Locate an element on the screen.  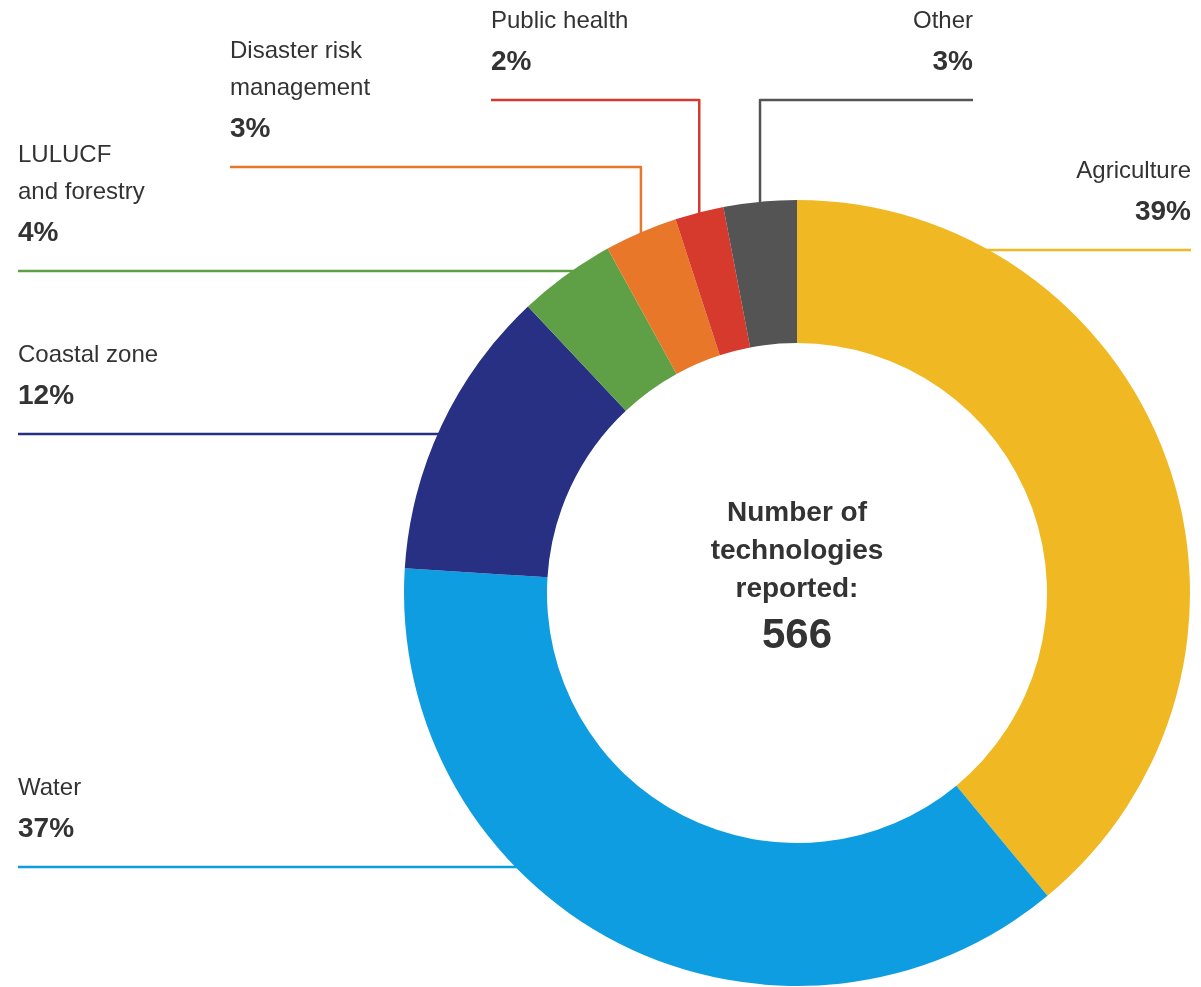
slice-label: Other is located at coordinates (942, 19).